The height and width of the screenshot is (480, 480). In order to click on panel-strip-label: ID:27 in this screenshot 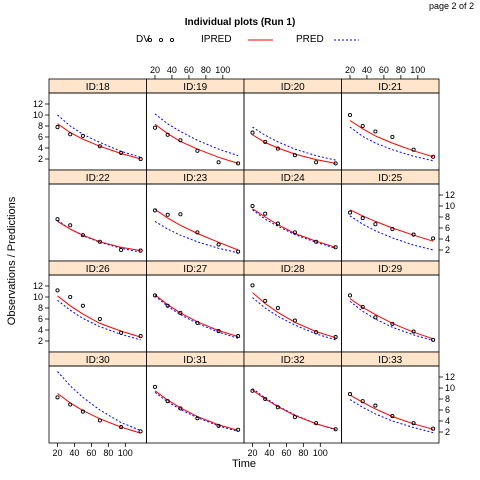, I will do `click(195, 269)`.